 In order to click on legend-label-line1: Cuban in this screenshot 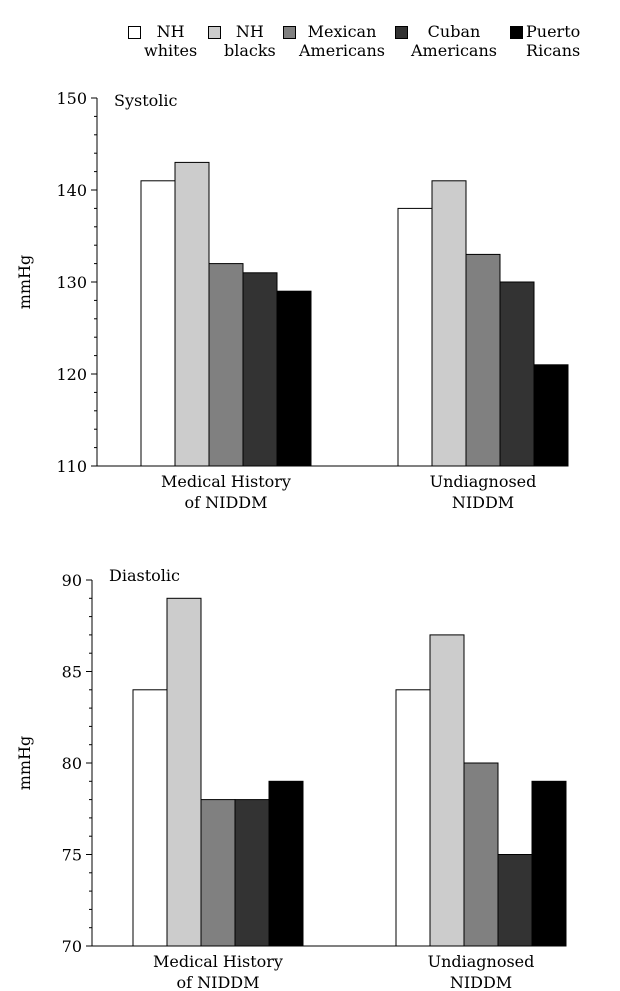, I will do `click(454, 31)`.